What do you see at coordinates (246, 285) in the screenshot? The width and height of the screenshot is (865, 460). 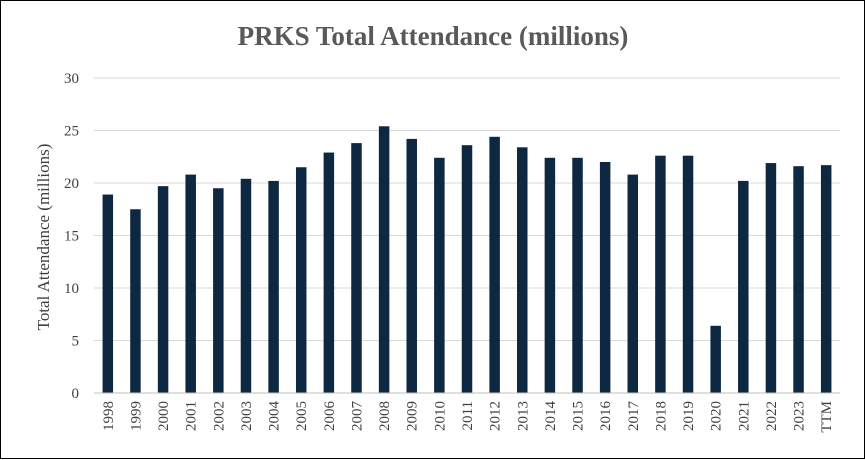 I see `bar-2003` at bounding box center [246, 285].